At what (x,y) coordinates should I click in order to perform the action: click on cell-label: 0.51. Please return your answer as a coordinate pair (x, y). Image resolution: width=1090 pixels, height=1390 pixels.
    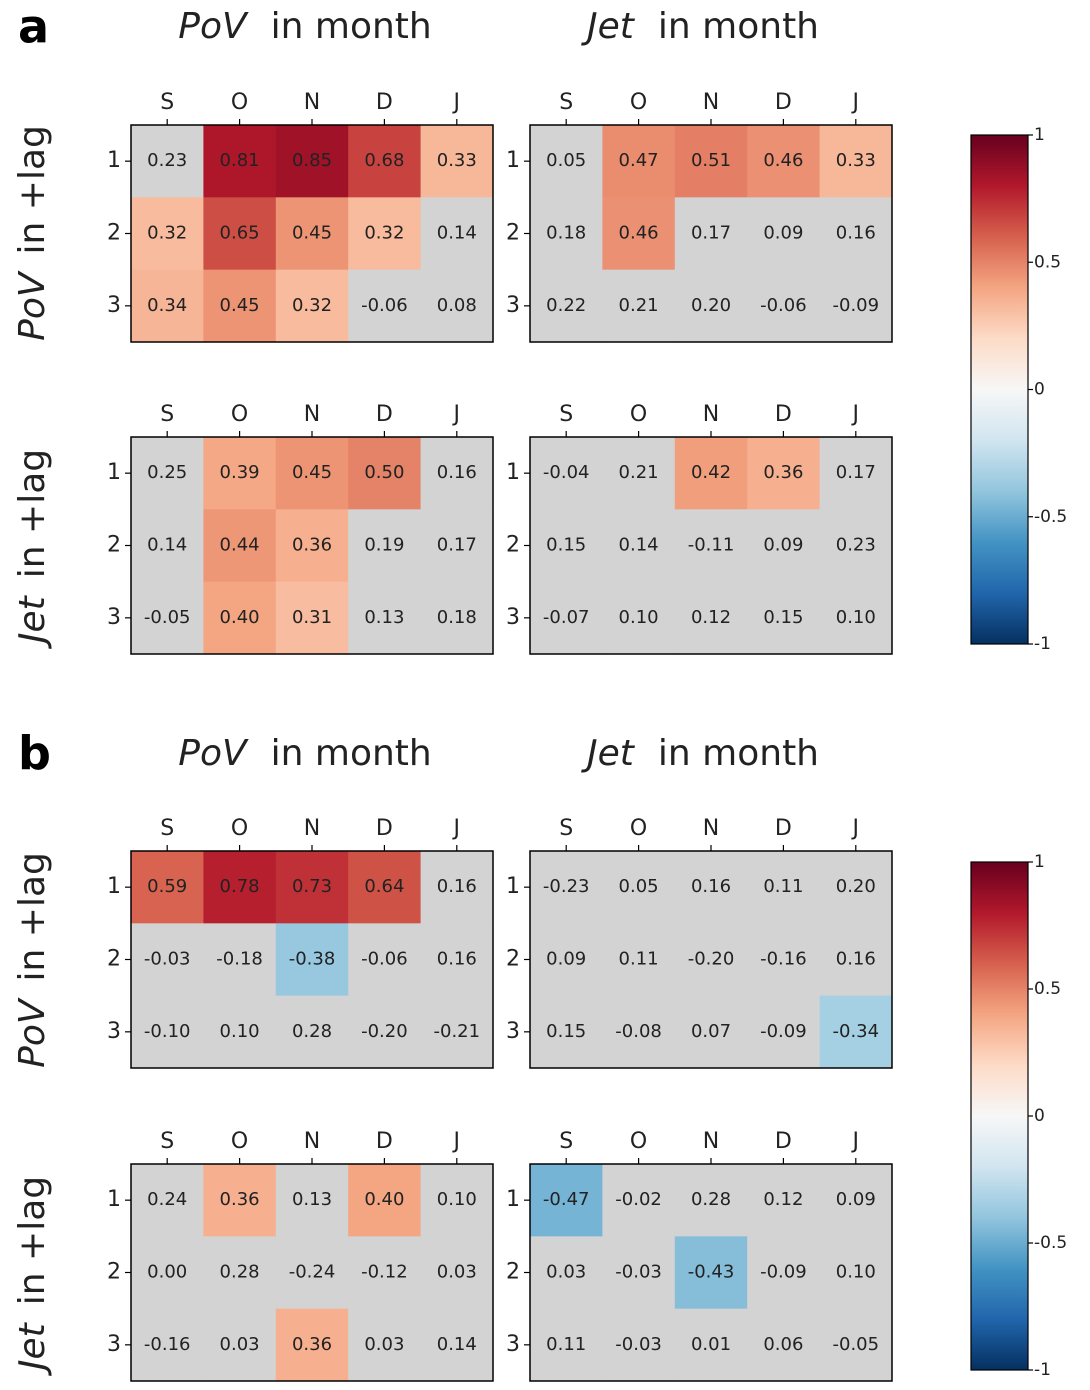
    Looking at the image, I should click on (711, 160).